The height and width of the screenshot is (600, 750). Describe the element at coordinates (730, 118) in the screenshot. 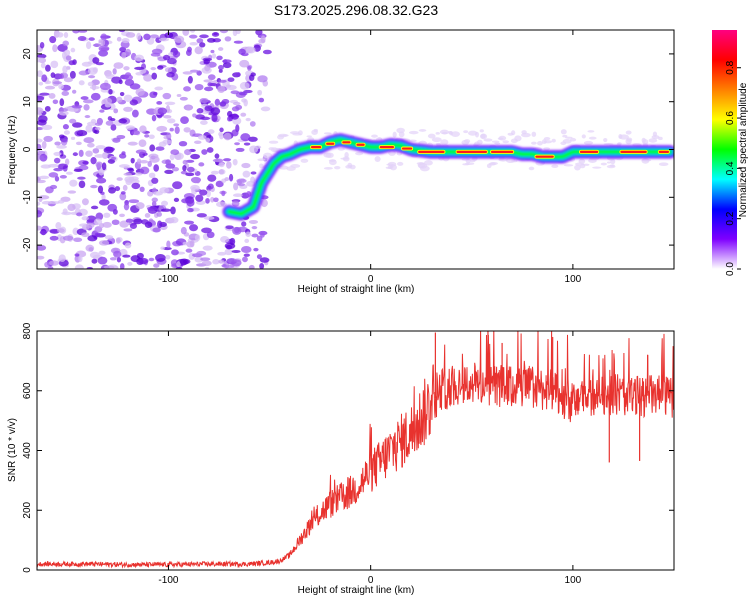

I see `colorbar-tick-label: 0.6` at that location.